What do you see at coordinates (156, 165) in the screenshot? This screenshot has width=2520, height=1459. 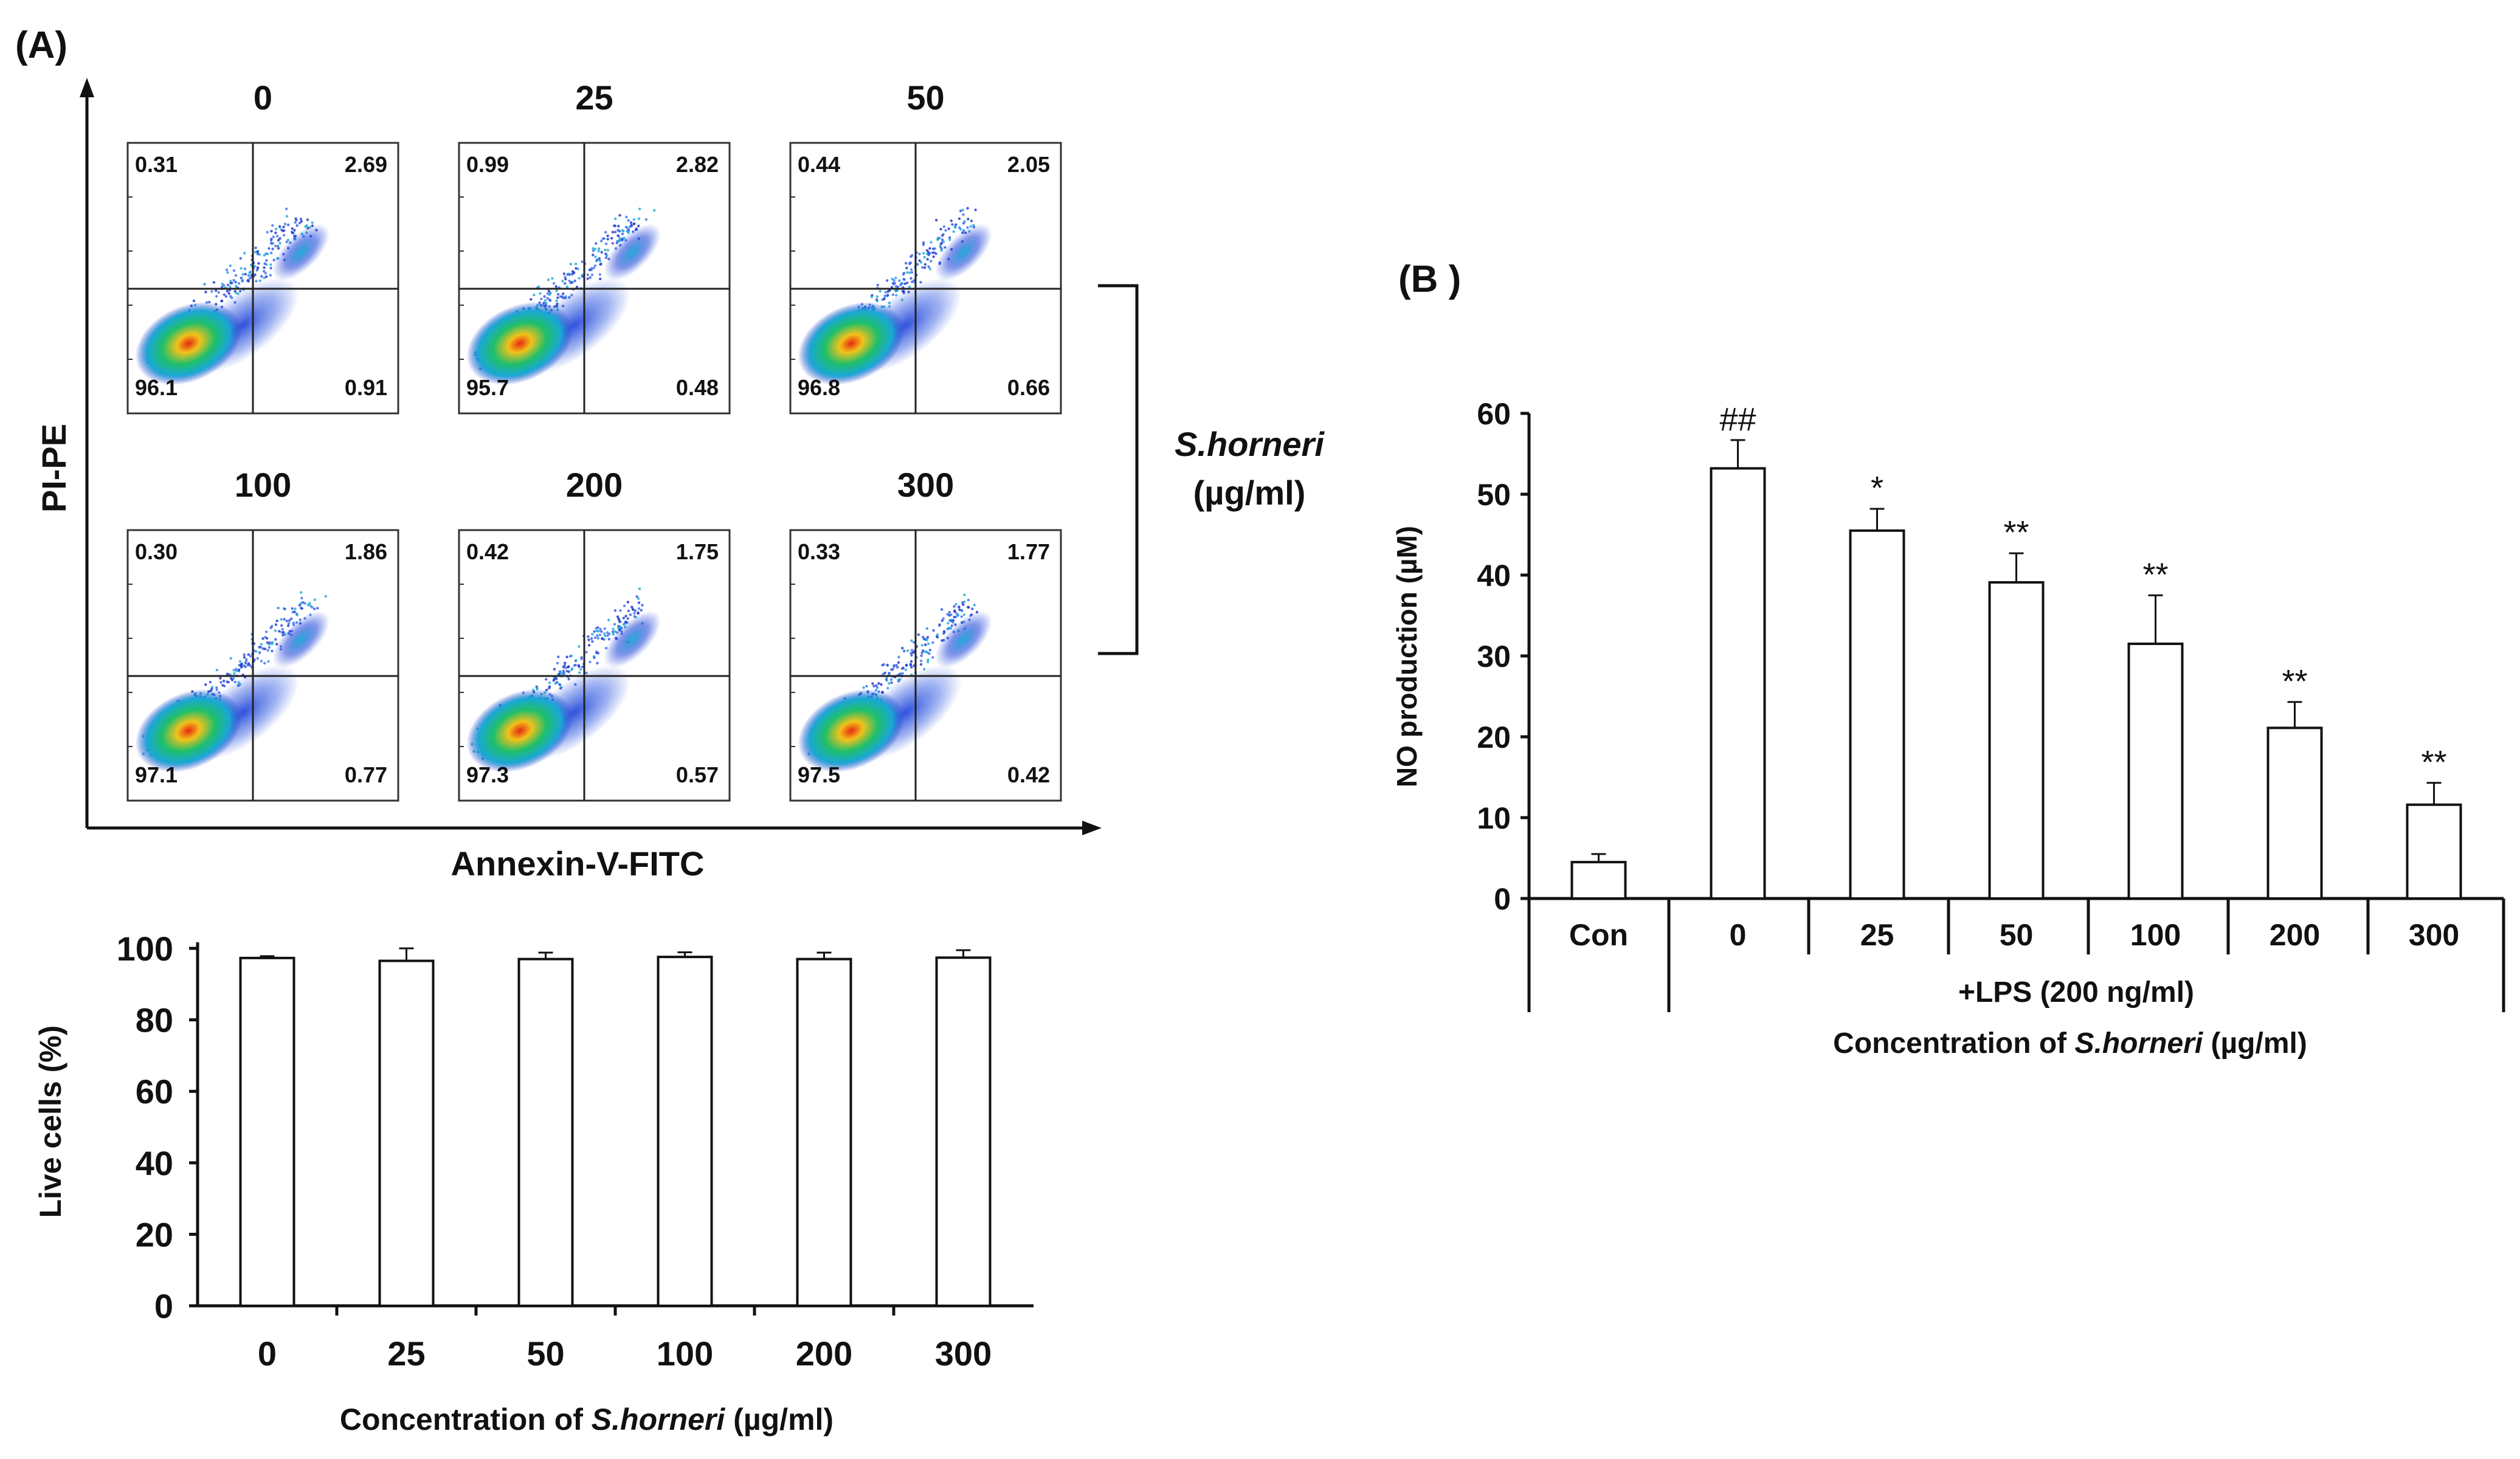 I see `quadrant-upper-left-value: 0.31` at bounding box center [156, 165].